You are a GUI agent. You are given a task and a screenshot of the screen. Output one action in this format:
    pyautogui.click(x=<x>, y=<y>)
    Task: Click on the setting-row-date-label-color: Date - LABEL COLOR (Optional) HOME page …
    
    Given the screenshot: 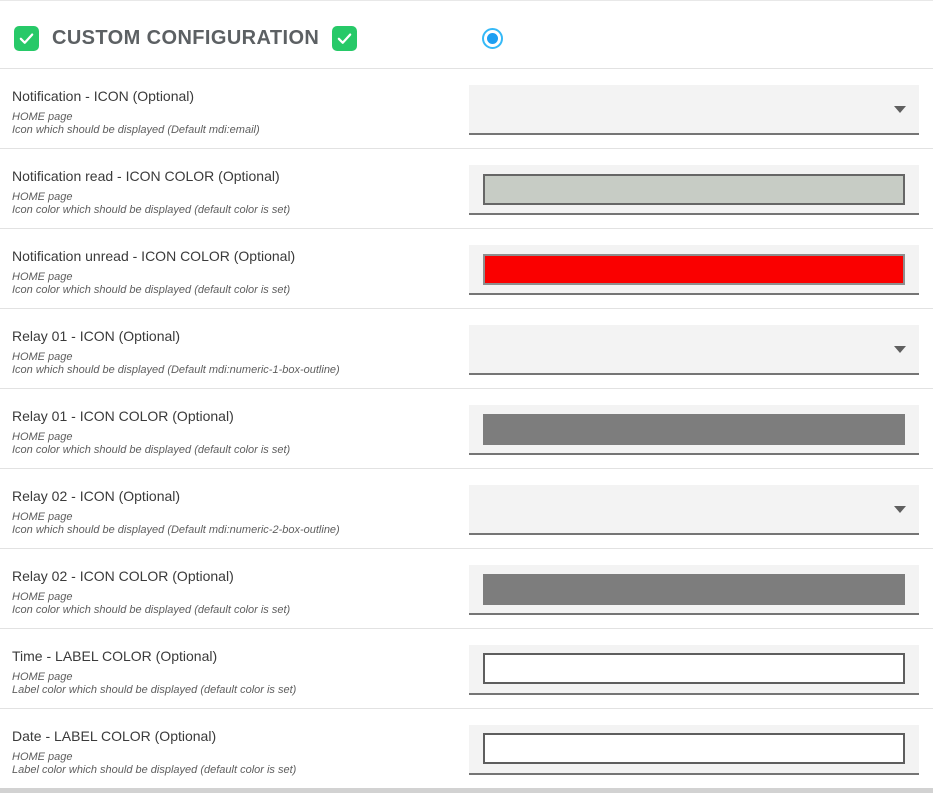 What is the action you would take?
    pyautogui.click(x=466, y=749)
    